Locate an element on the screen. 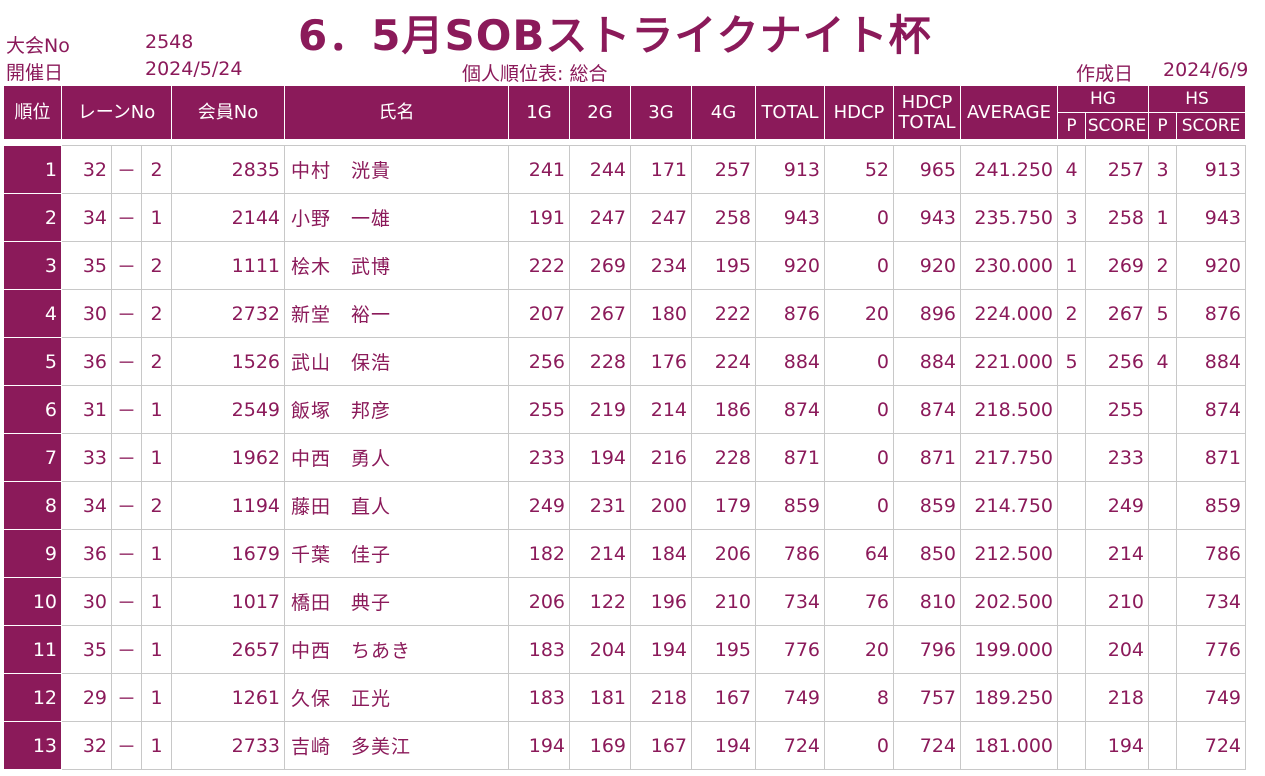 The image size is (1265, 776). hg-score-cell: 210 is located at coordinates (1117, 601).